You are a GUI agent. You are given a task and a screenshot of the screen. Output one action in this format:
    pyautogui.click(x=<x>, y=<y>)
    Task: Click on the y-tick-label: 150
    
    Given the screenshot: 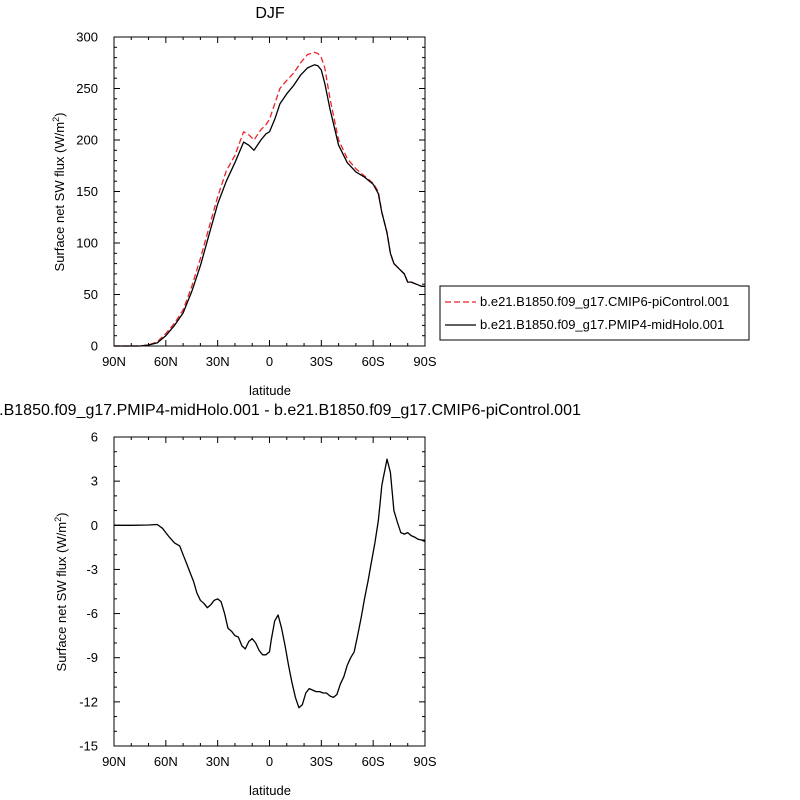 What is the action you would take?
    pyautogui.click(x=87, y=191)
    